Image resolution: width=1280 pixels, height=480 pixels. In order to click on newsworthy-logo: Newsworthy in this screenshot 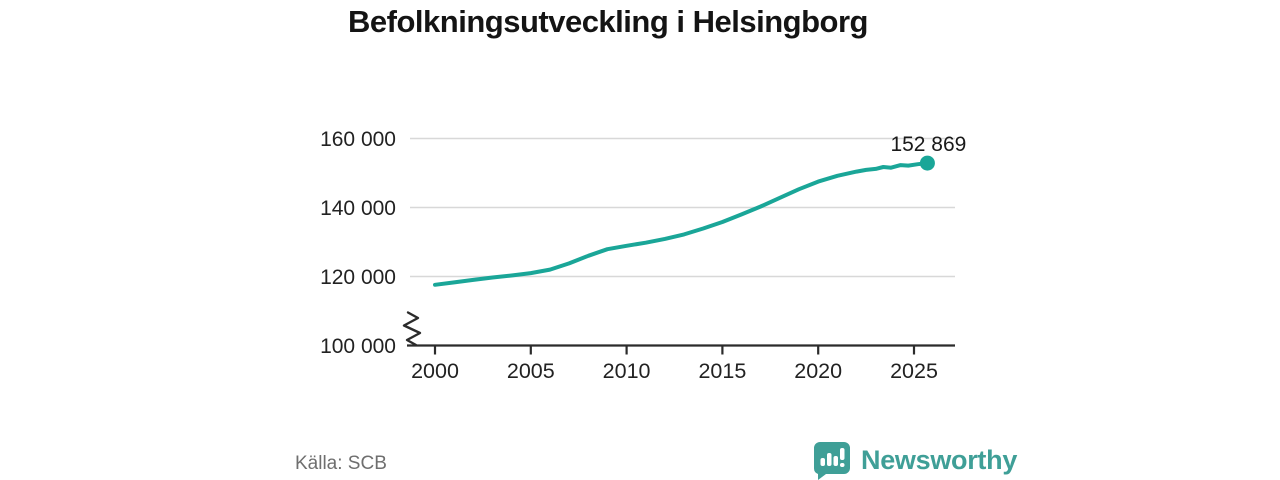, I will do `click(914, 460)`.